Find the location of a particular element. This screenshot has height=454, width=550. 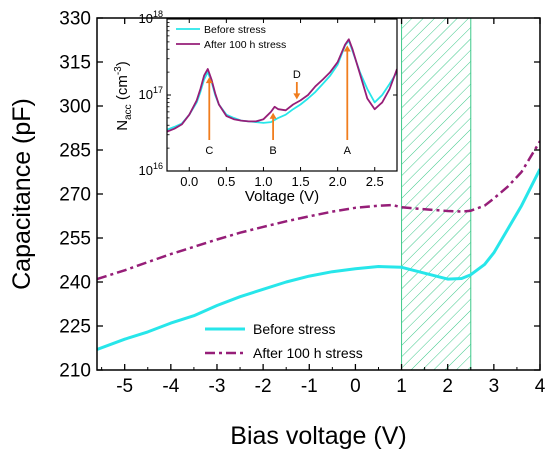

inset-x-tick-label: 1.5 is located at coordinates (301, 181).